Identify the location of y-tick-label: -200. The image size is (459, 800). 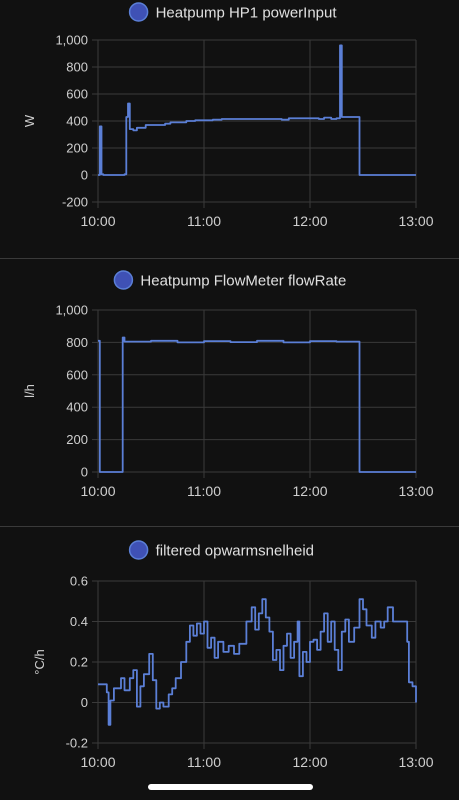
(75, 202).